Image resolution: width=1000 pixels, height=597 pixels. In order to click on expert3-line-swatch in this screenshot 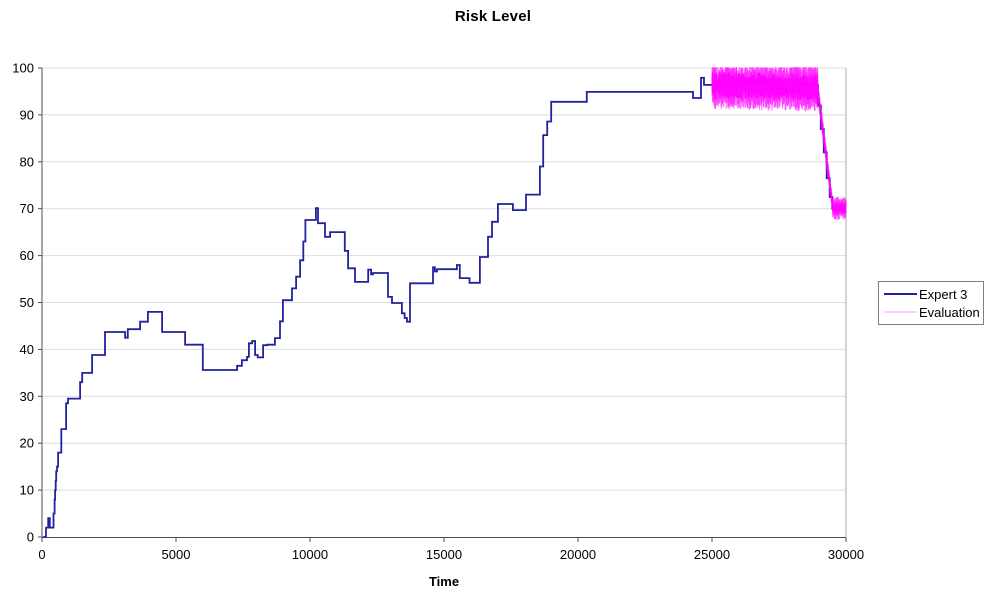, I will do `click(900, 294)`.